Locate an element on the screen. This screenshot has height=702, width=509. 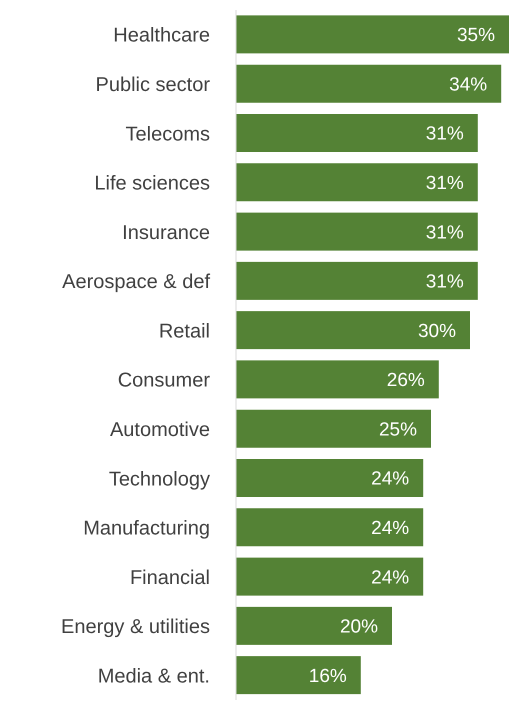
data-label: 16% is located at coordinates (327, 676).